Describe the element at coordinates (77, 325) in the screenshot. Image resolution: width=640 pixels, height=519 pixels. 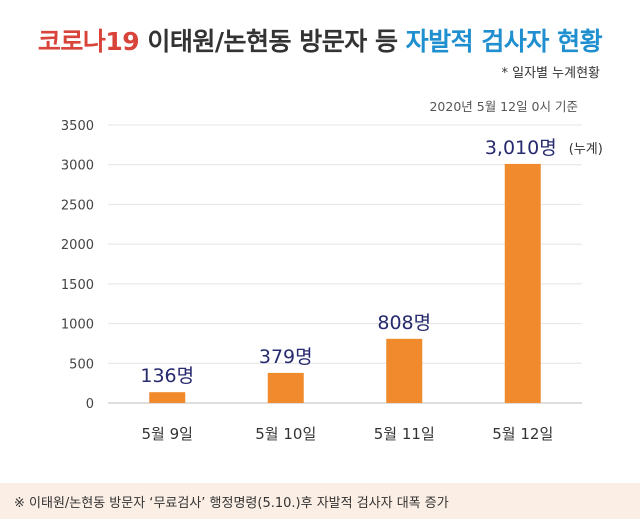
I see `y-tick-label: 1000` at that location.